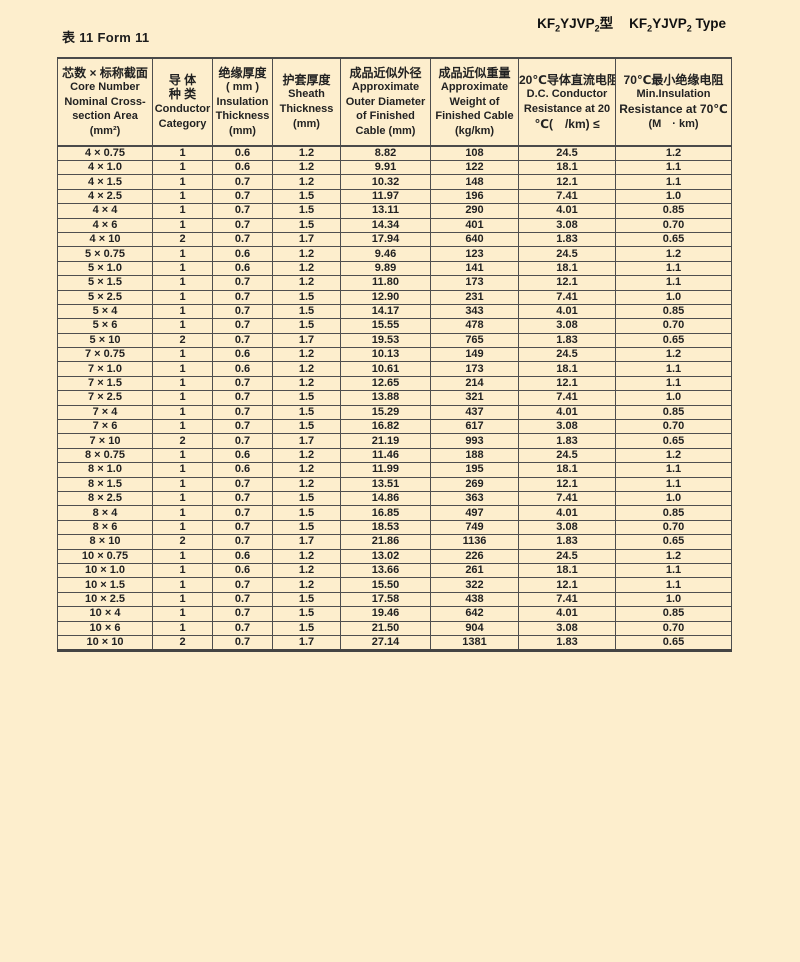 Image resolution: width=800 pixels, height=962 pixels. Describe the element at coordinates (474, 484) in the screenshot. I see `table-cell-weight: 269` at that location.